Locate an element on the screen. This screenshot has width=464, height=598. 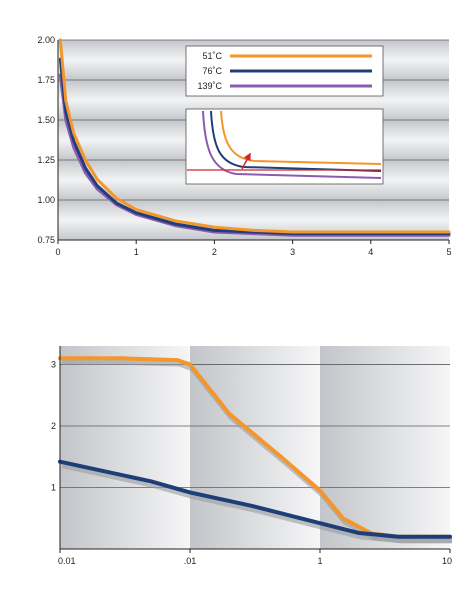
chart-1-inset is located at coordinates (284, 146).